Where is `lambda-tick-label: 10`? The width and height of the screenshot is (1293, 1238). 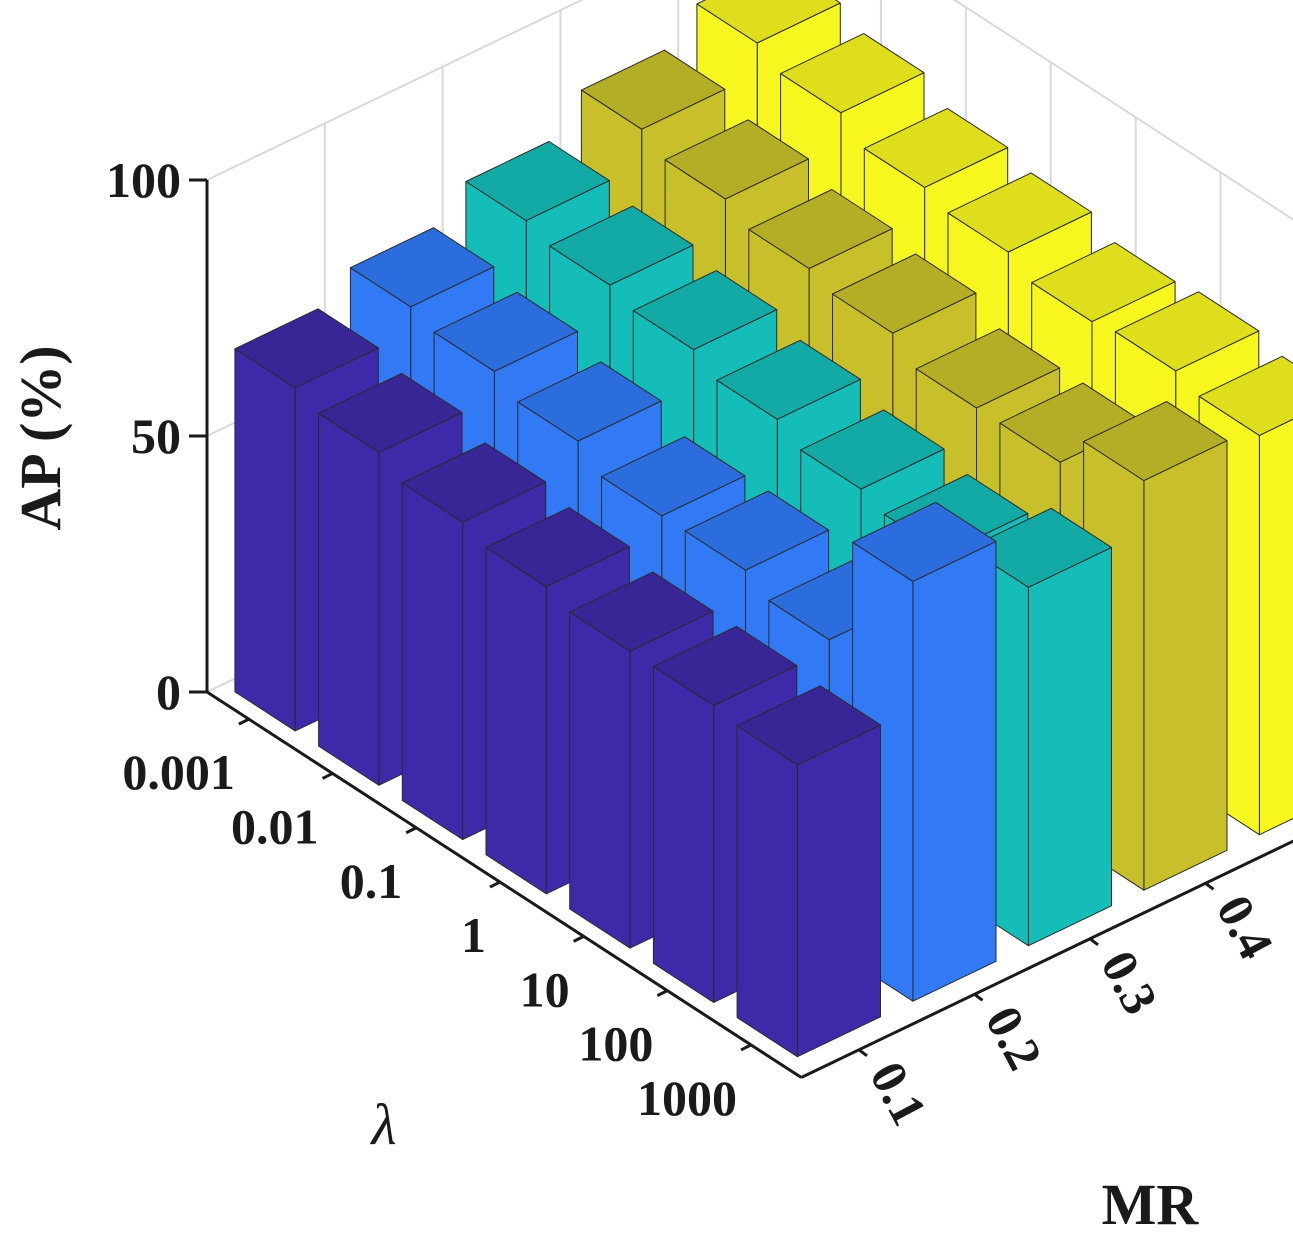
lambda-tick-label: 10 is located at coordinates (545, 989).